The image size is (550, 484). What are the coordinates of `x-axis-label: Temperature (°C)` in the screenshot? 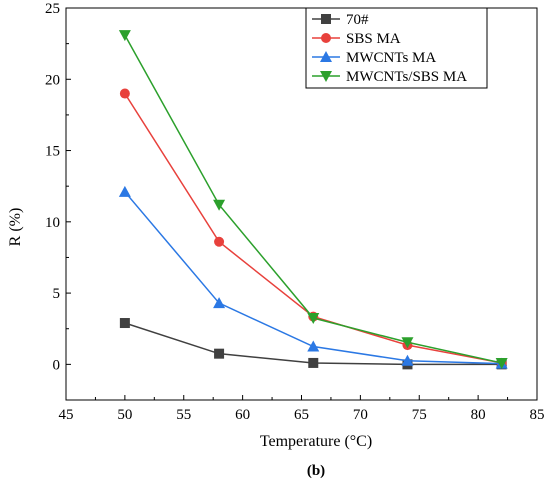 It's located at (316, 441).